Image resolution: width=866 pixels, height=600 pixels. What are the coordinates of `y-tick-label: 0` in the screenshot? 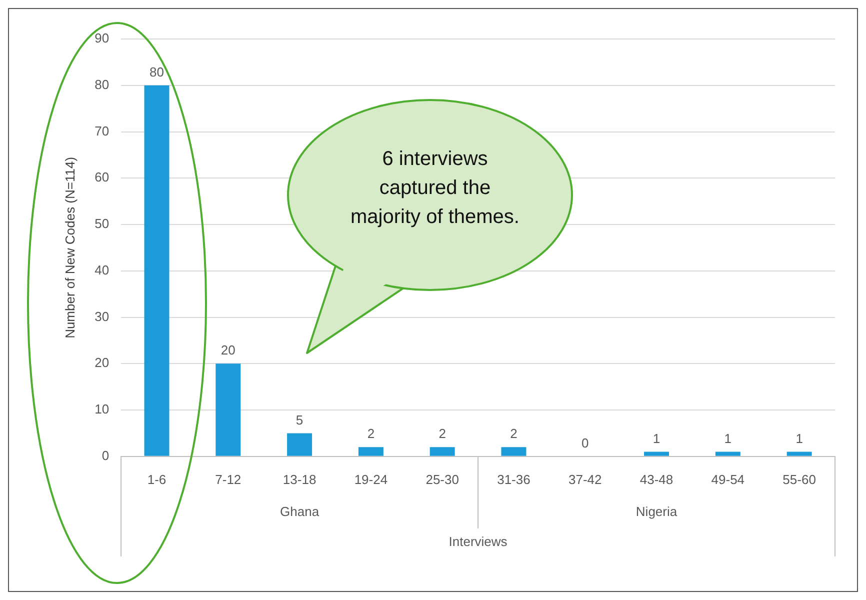 It's located at (106, 455).